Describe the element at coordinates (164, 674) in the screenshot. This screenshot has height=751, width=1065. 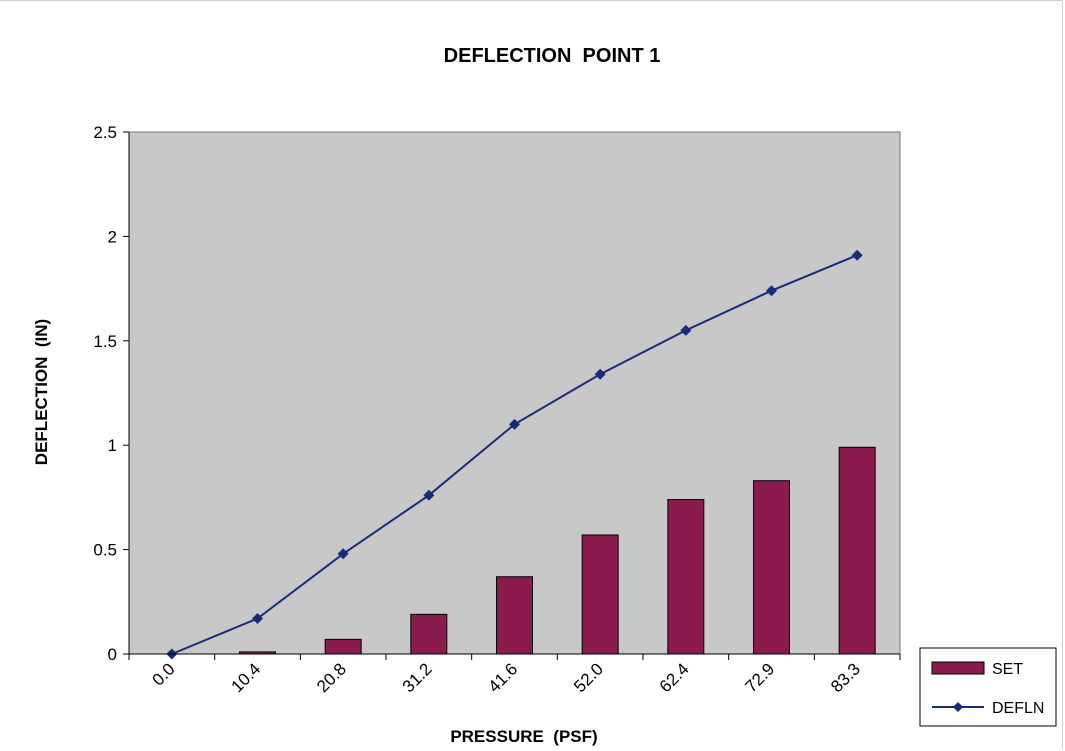
I see `x-tick-label: 0.0` at that location.